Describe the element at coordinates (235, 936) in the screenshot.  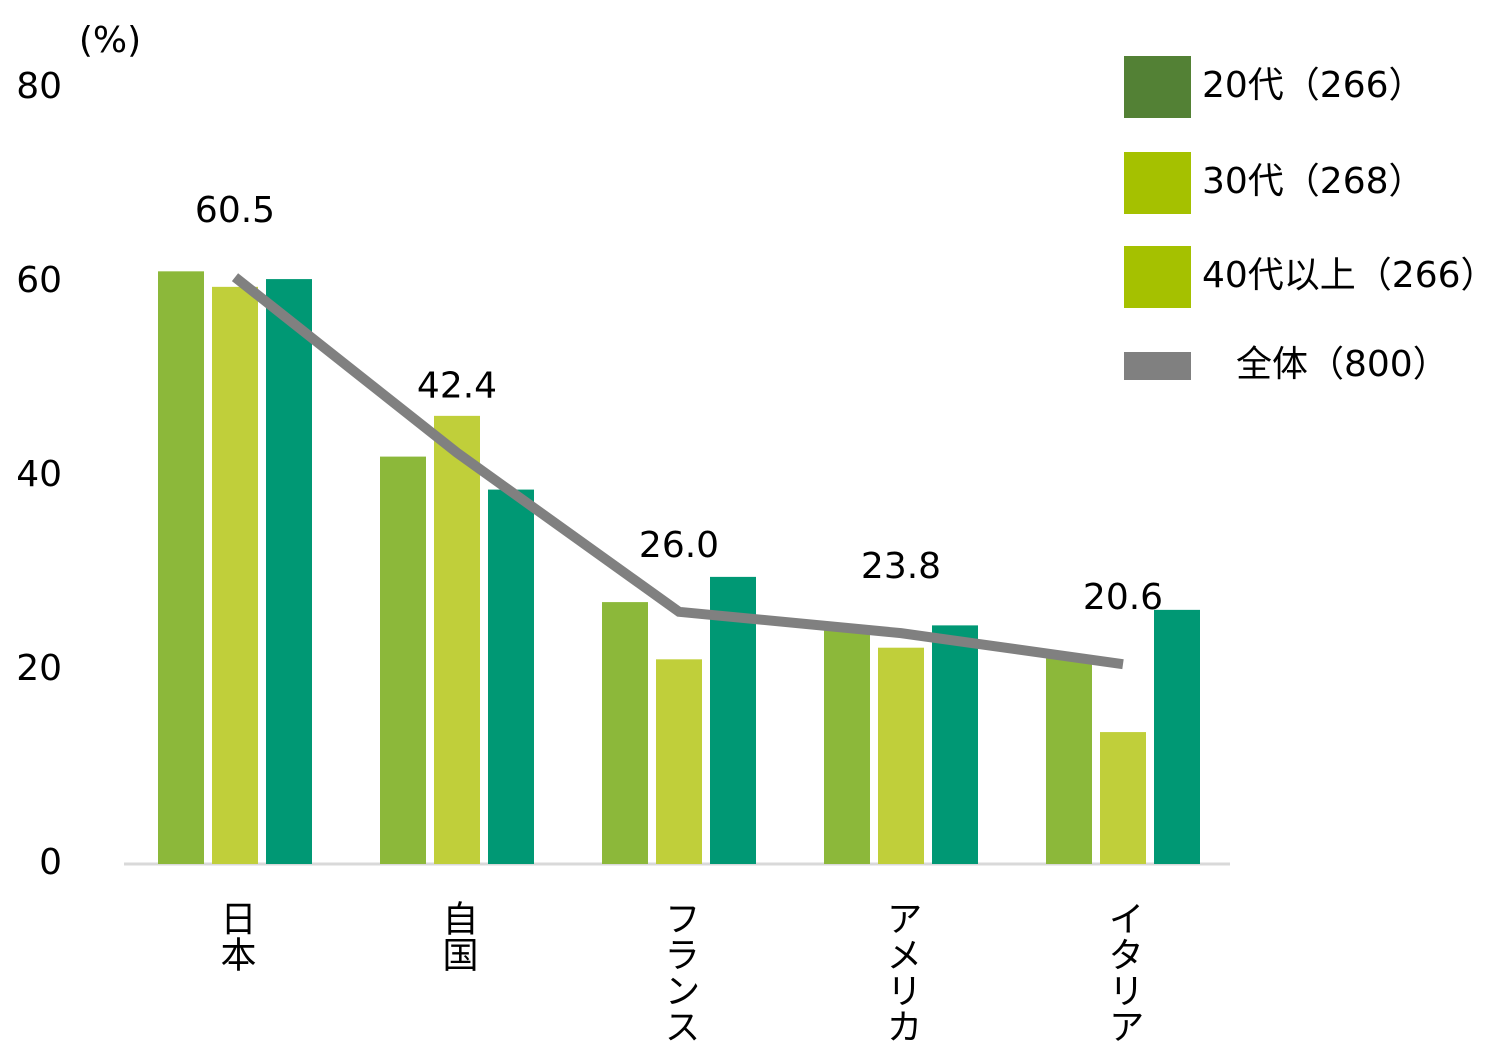
I see `x-tick-label: 日本` at that location.